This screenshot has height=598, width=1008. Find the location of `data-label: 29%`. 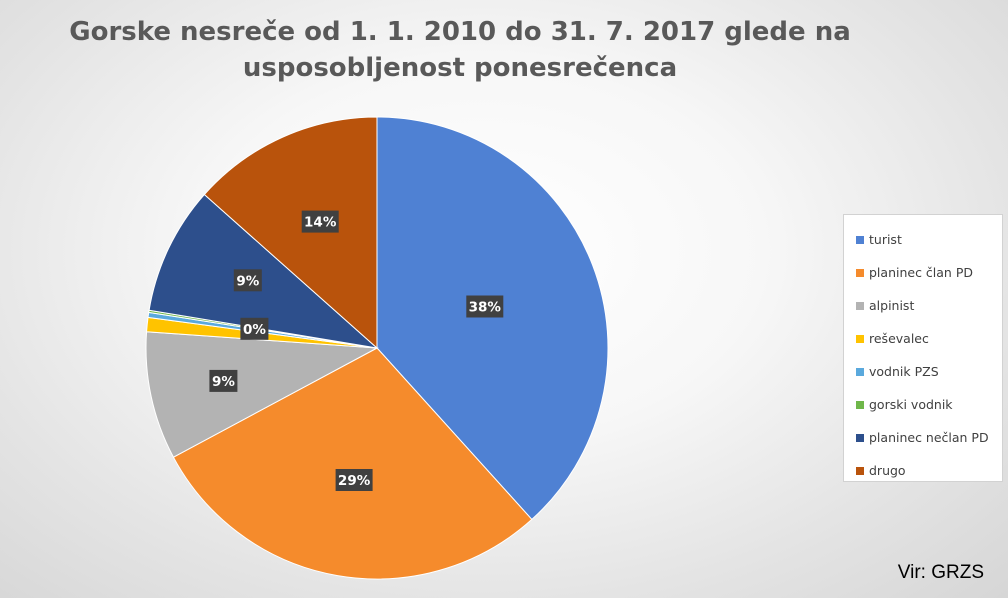

data-label: 29% is located at coordinates (354, 480).